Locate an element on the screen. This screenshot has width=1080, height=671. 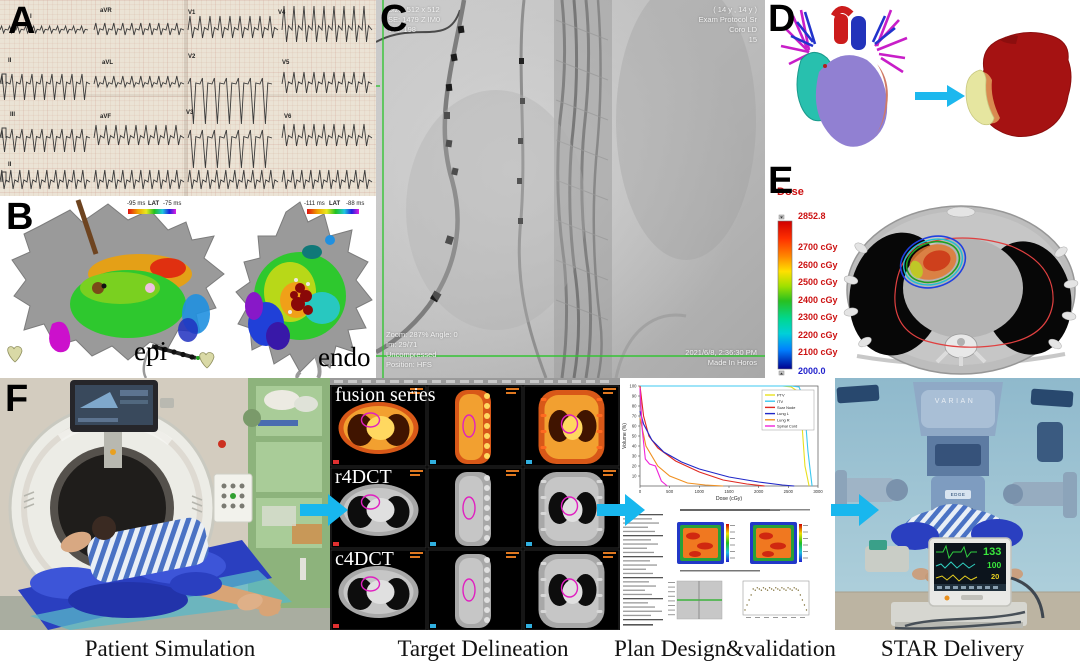
ecg-lead-label: III is located at coordinates (13, 115).